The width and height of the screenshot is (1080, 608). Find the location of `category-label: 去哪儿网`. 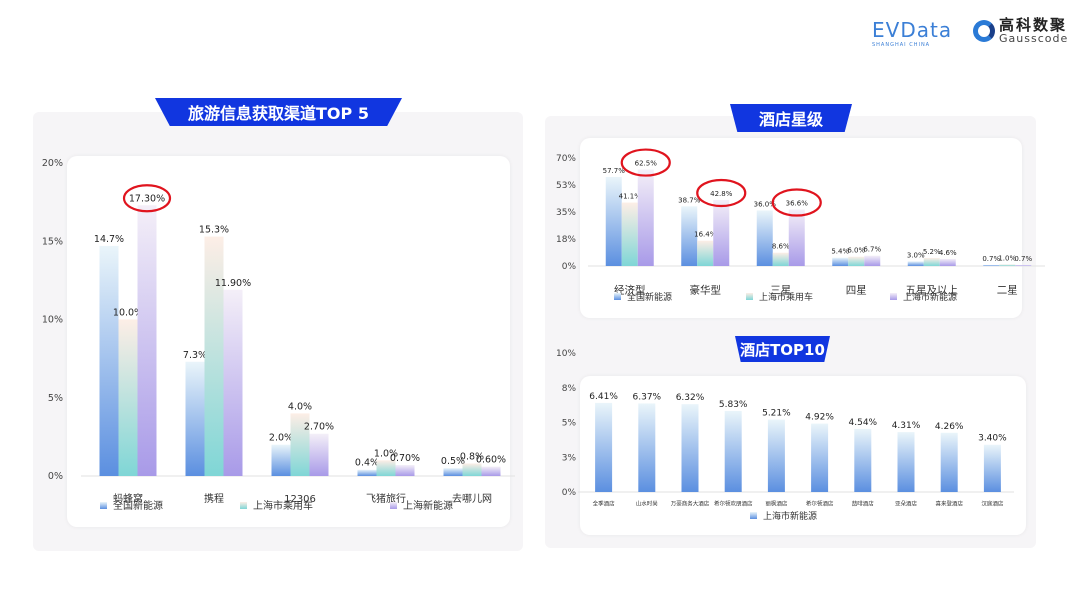

category-label: 去哪儿网 is located at coordinates (472, 499).